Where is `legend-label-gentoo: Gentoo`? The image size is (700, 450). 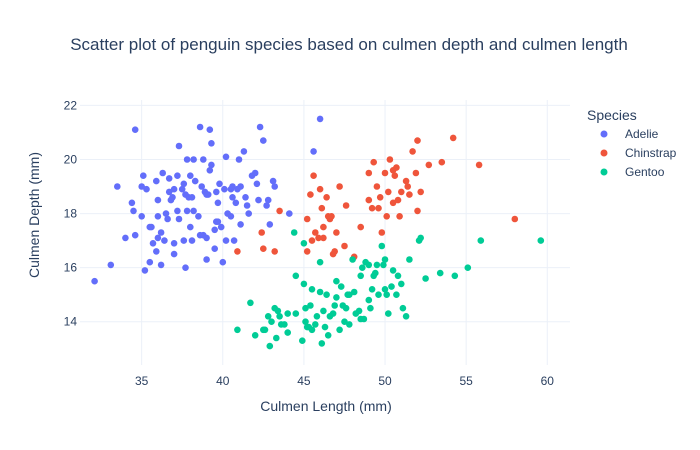 legend-label-gentoo: Gentoo is located at coordinates (645, 172).